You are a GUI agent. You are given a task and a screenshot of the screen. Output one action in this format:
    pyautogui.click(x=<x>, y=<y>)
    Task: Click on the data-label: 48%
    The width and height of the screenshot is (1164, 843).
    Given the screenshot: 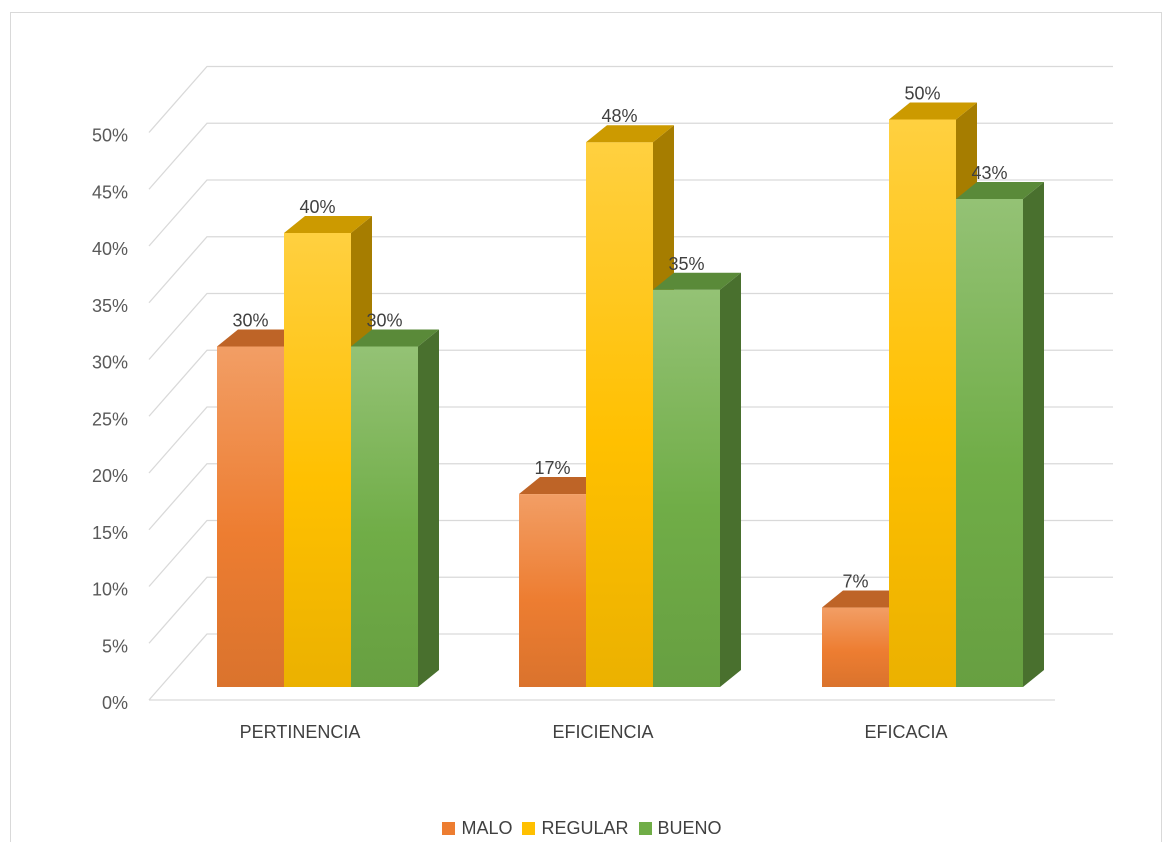 What is the action you would take?
    pyautogui.click(x=619, y=116)
    